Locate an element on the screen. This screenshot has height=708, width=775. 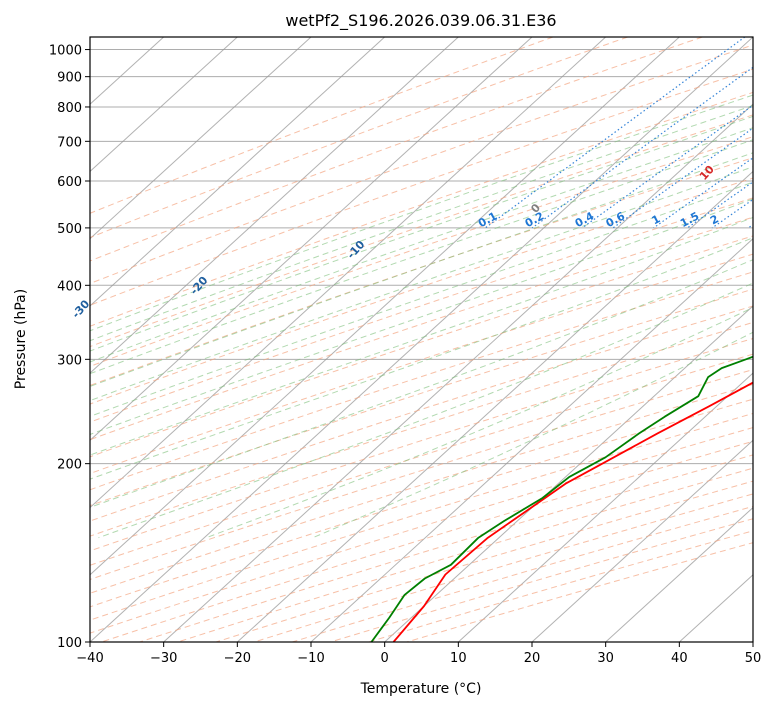
y-tick-label: 600 is located at coordinates (69, 182).